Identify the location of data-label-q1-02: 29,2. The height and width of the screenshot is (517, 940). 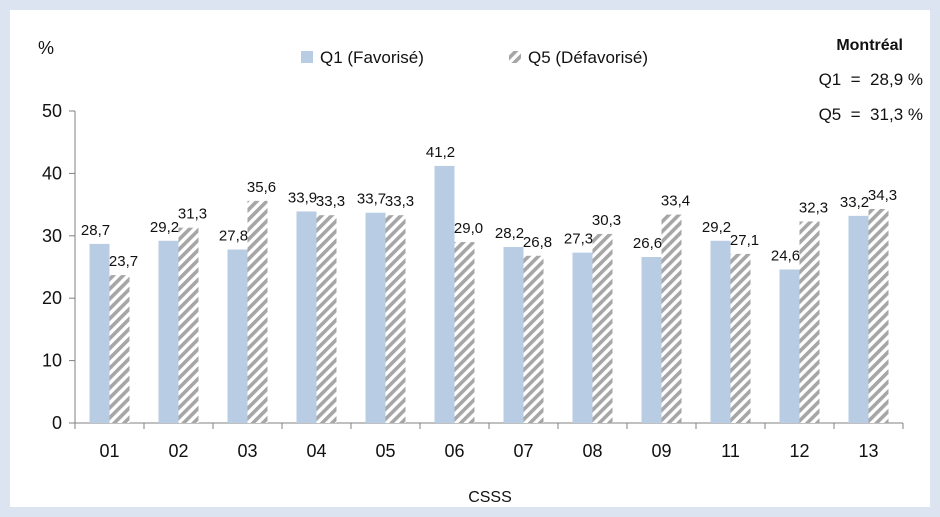
(164, 227).